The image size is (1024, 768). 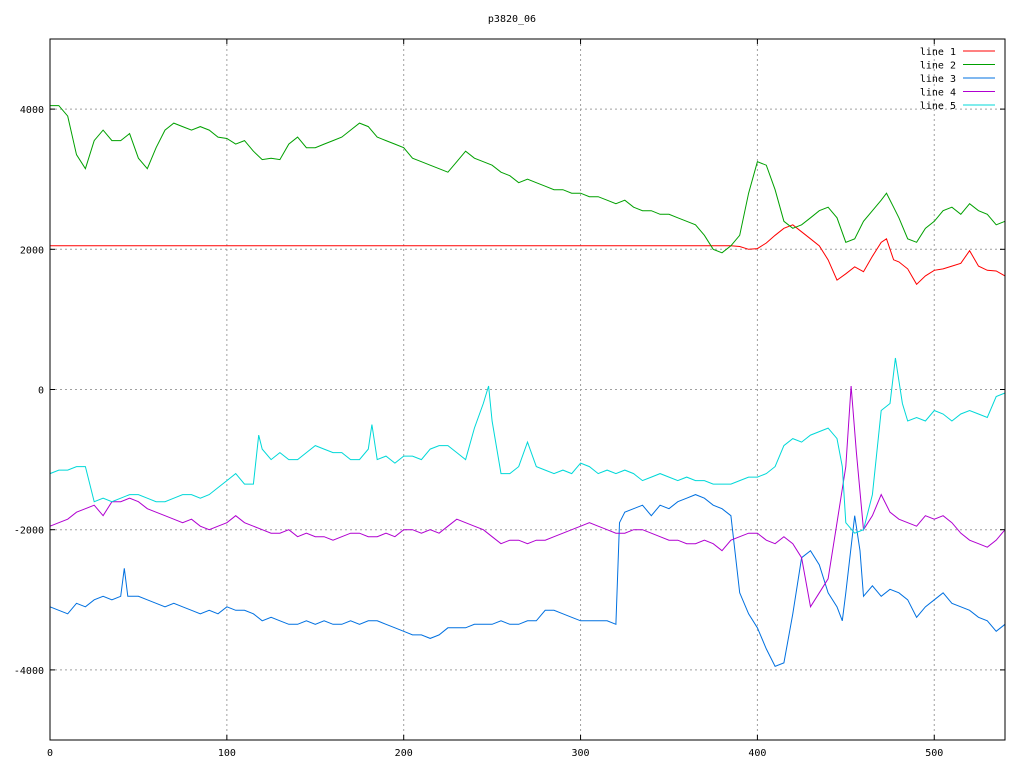 What do you see at coordinates (938, 93) in the screenshot?
I see `legend-label-4: line 4` at bounding box center [938, 93].